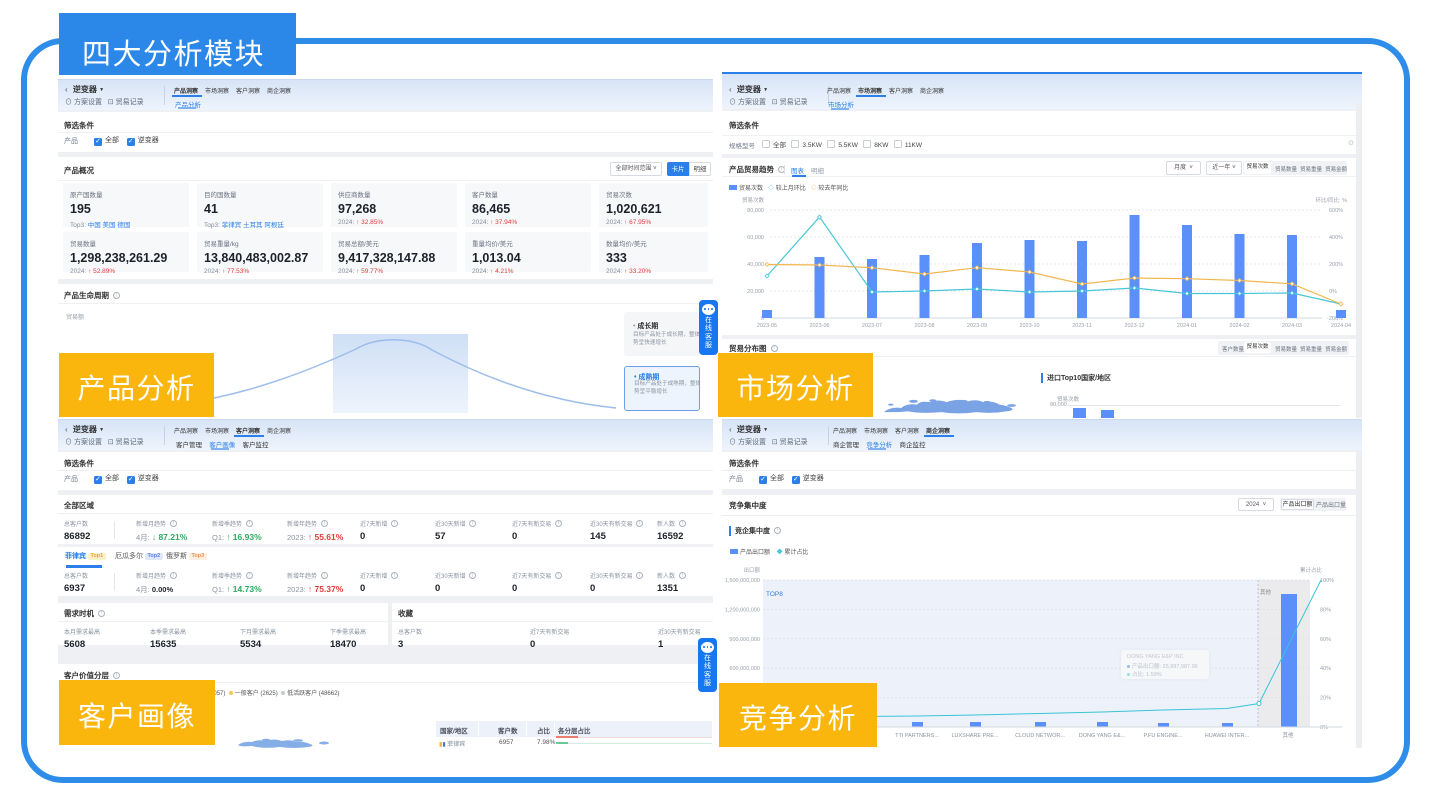 Image resolution: width=1432 pixels, height=801 pixels. I want to click on svg-text: 100%, so click(1327, 581).